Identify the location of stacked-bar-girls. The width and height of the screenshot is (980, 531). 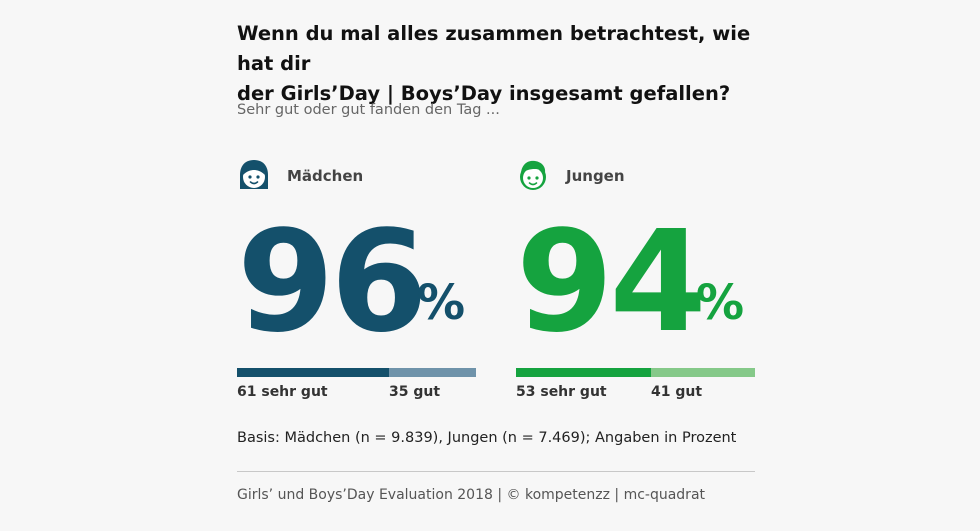
(356, 372).